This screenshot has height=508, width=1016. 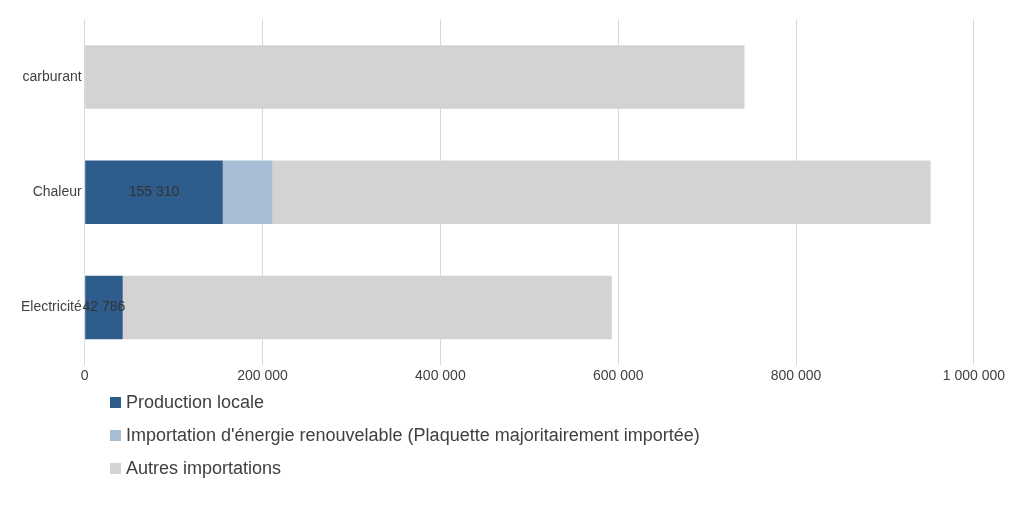 I want to click on data-label: 155 310, so click(x=154, y=191).